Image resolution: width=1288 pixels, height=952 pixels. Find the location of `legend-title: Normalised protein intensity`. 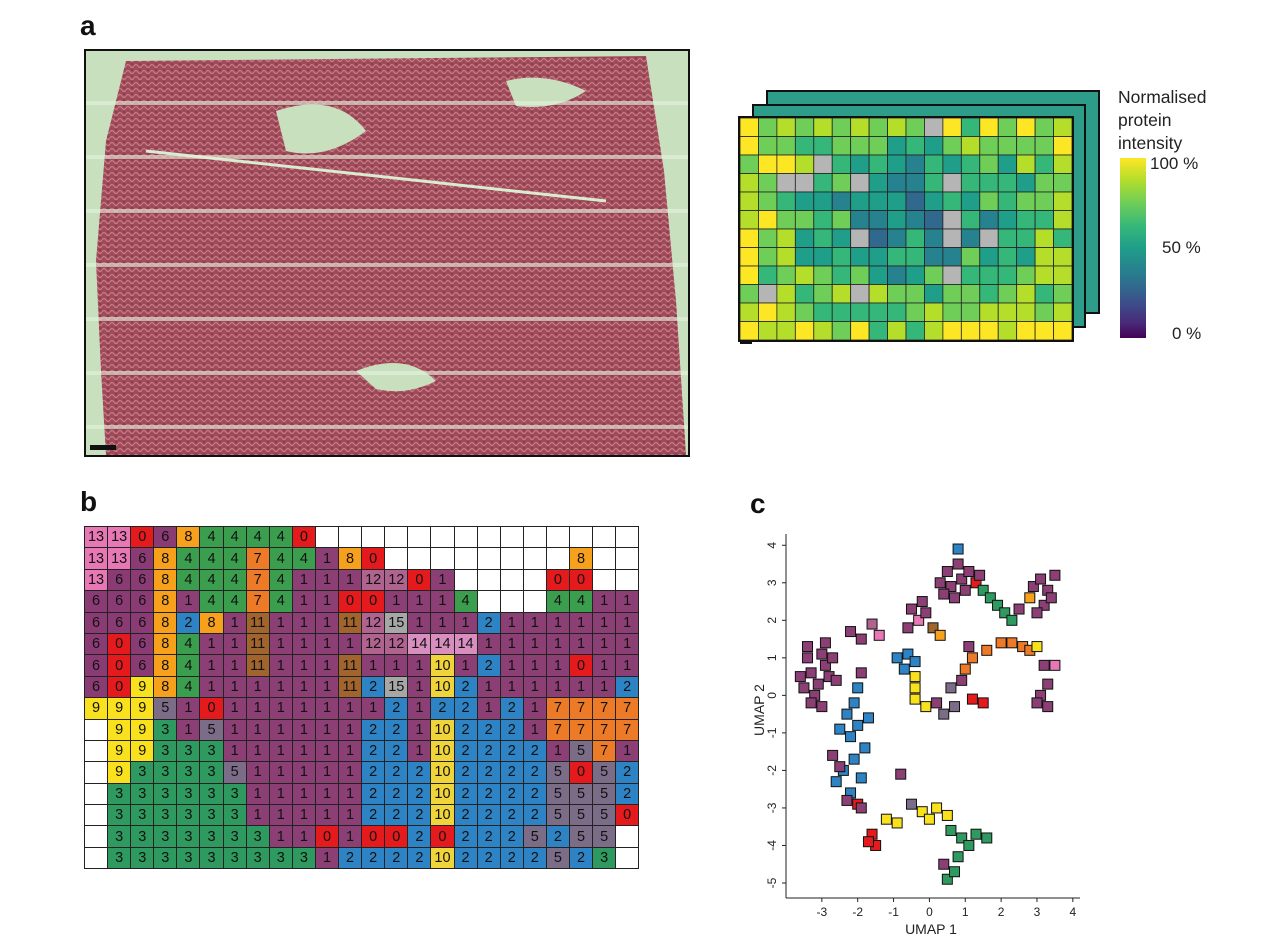

legend-title: Normalised protein intensity is located at coordinates (1162, 120).